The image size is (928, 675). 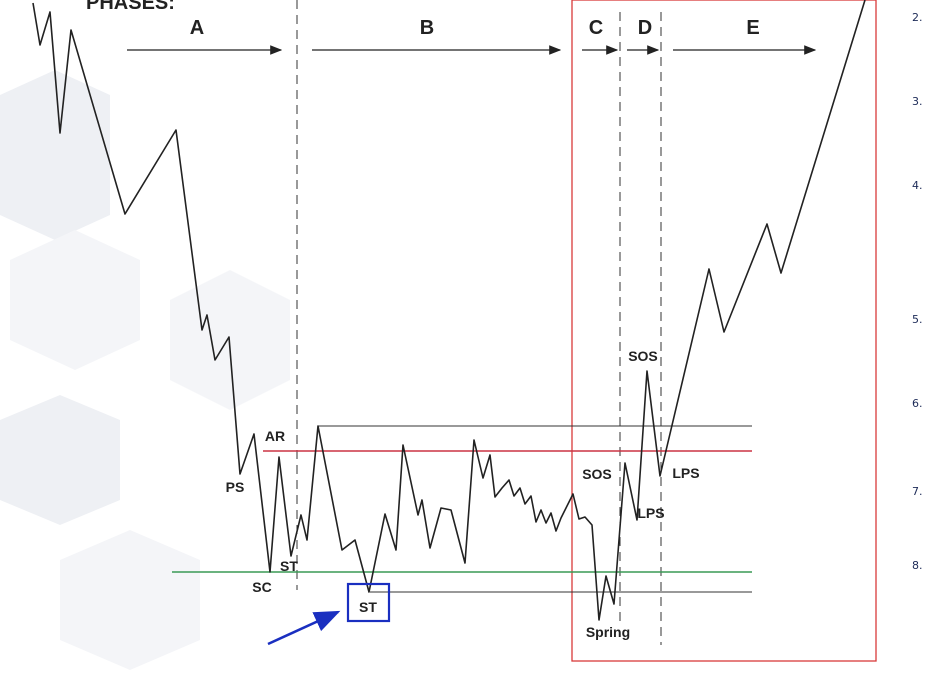 I want to click on event-label-ps: PS, so click(x=235, y=487).